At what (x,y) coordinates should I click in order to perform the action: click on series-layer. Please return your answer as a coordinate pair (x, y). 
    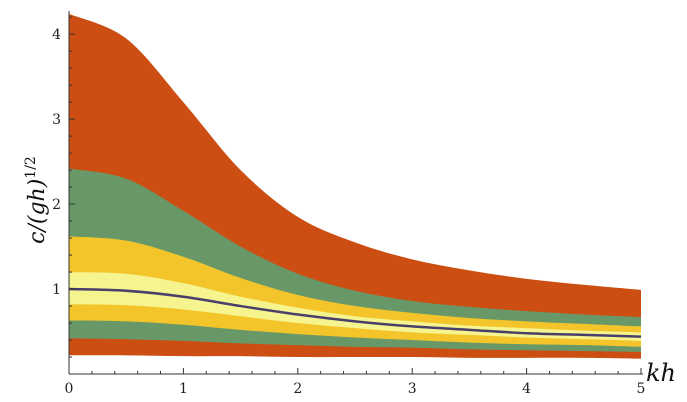
    Looking at the image, I should click on (355, 312).